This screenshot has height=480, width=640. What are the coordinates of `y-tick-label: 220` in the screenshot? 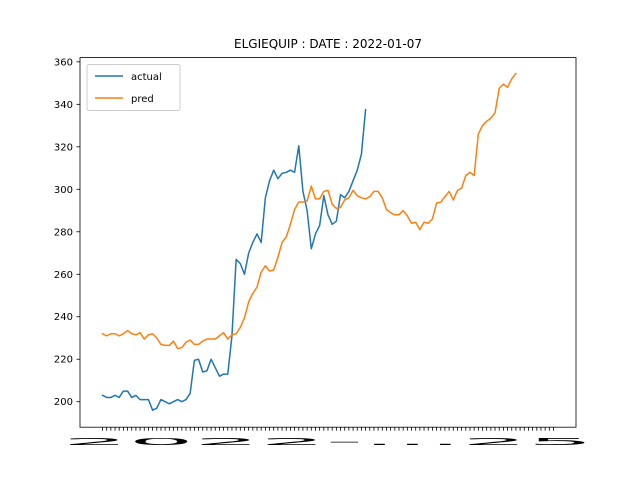 It's located at (63, 360).